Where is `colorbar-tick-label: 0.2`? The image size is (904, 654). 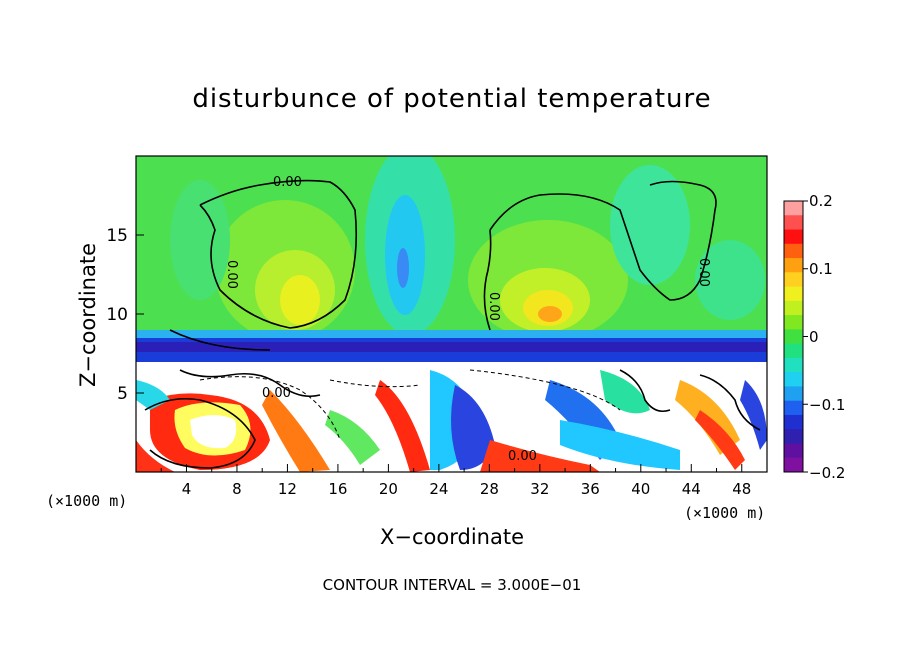 colorbar-tick-label: 0.2 is located at coordinates (821, 201).